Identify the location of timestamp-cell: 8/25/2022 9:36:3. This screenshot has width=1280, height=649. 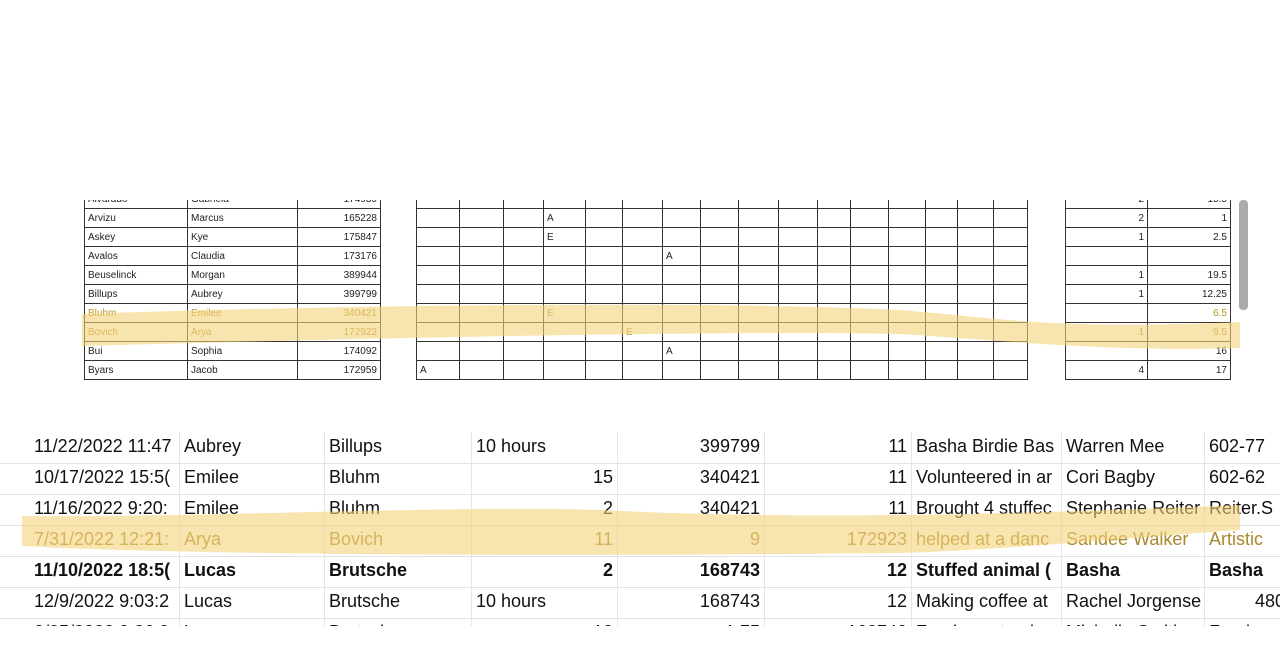
(105, 622).